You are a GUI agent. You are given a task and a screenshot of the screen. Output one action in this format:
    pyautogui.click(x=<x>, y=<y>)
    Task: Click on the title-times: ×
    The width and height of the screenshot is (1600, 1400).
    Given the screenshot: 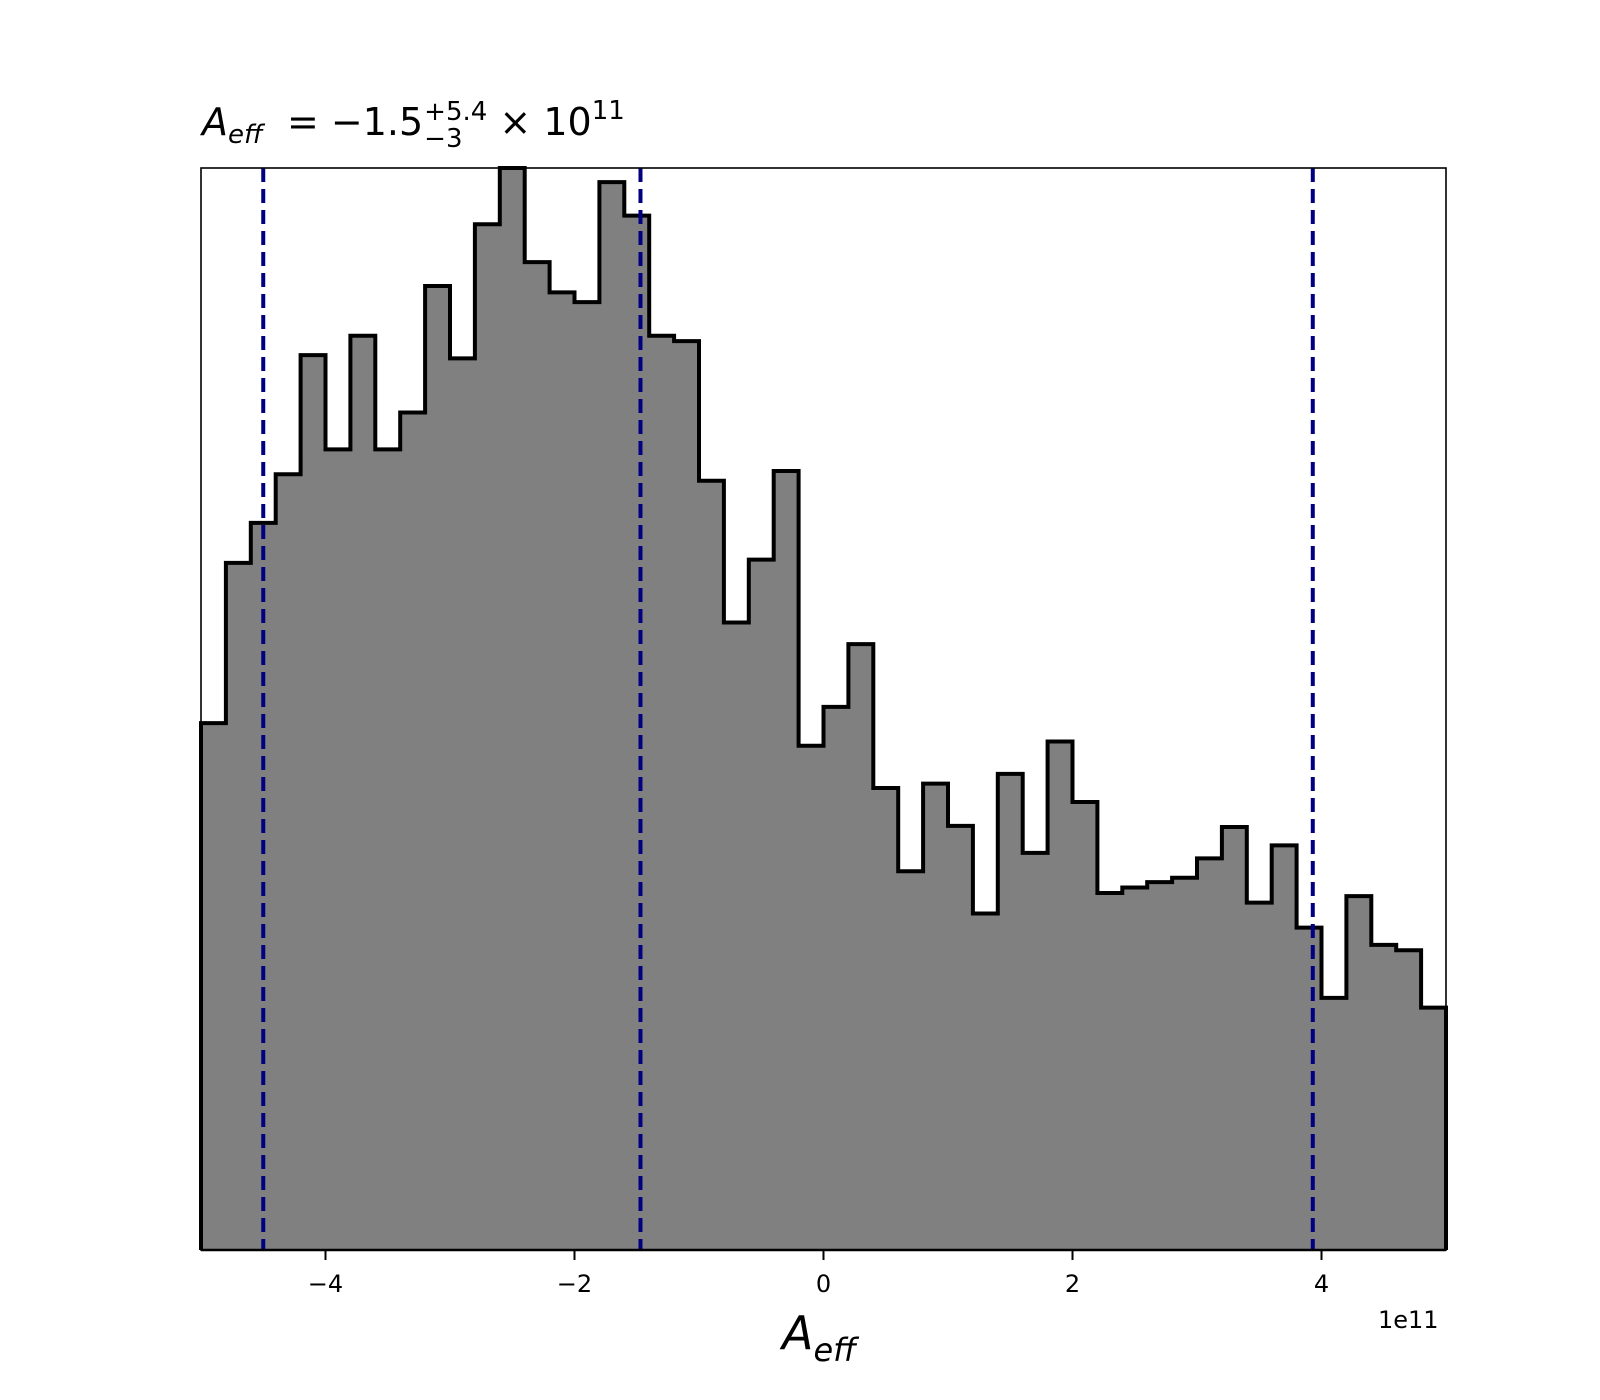 What is the action you would take?
    pyautogui.click(x=515, y=122)
    